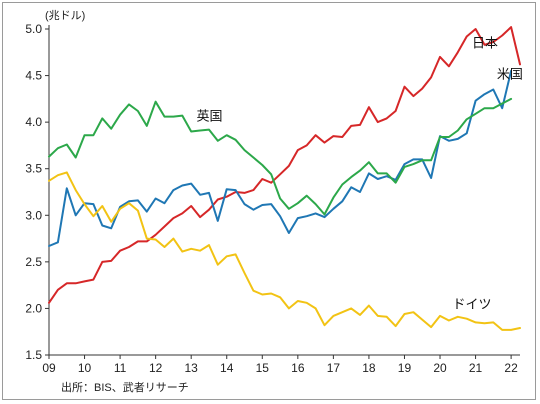  I want to click on x-tick-label: 12, so click(156, 368).